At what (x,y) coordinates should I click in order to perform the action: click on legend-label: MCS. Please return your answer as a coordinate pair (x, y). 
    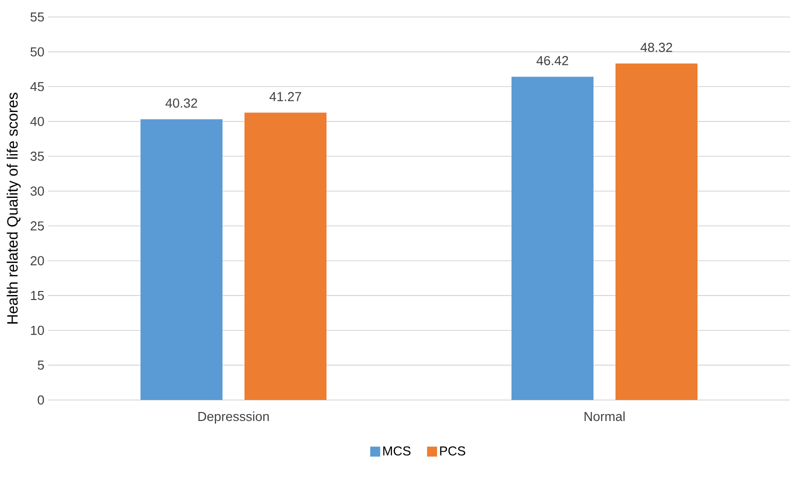
    Looking at the image, I should click on (396, 451).